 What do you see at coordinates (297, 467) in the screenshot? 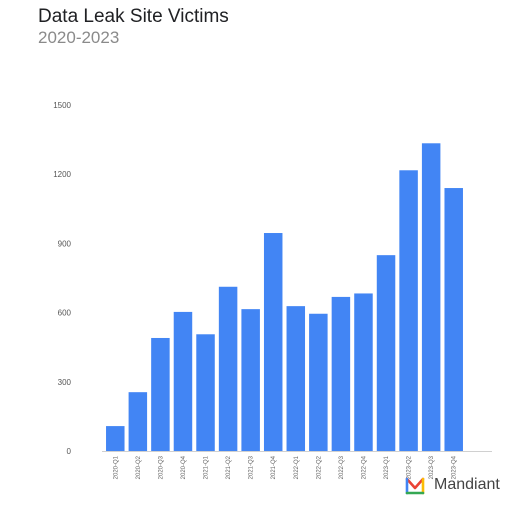
I see `x-tick-label: 2022-Q1` at bounding box center [297, 467].